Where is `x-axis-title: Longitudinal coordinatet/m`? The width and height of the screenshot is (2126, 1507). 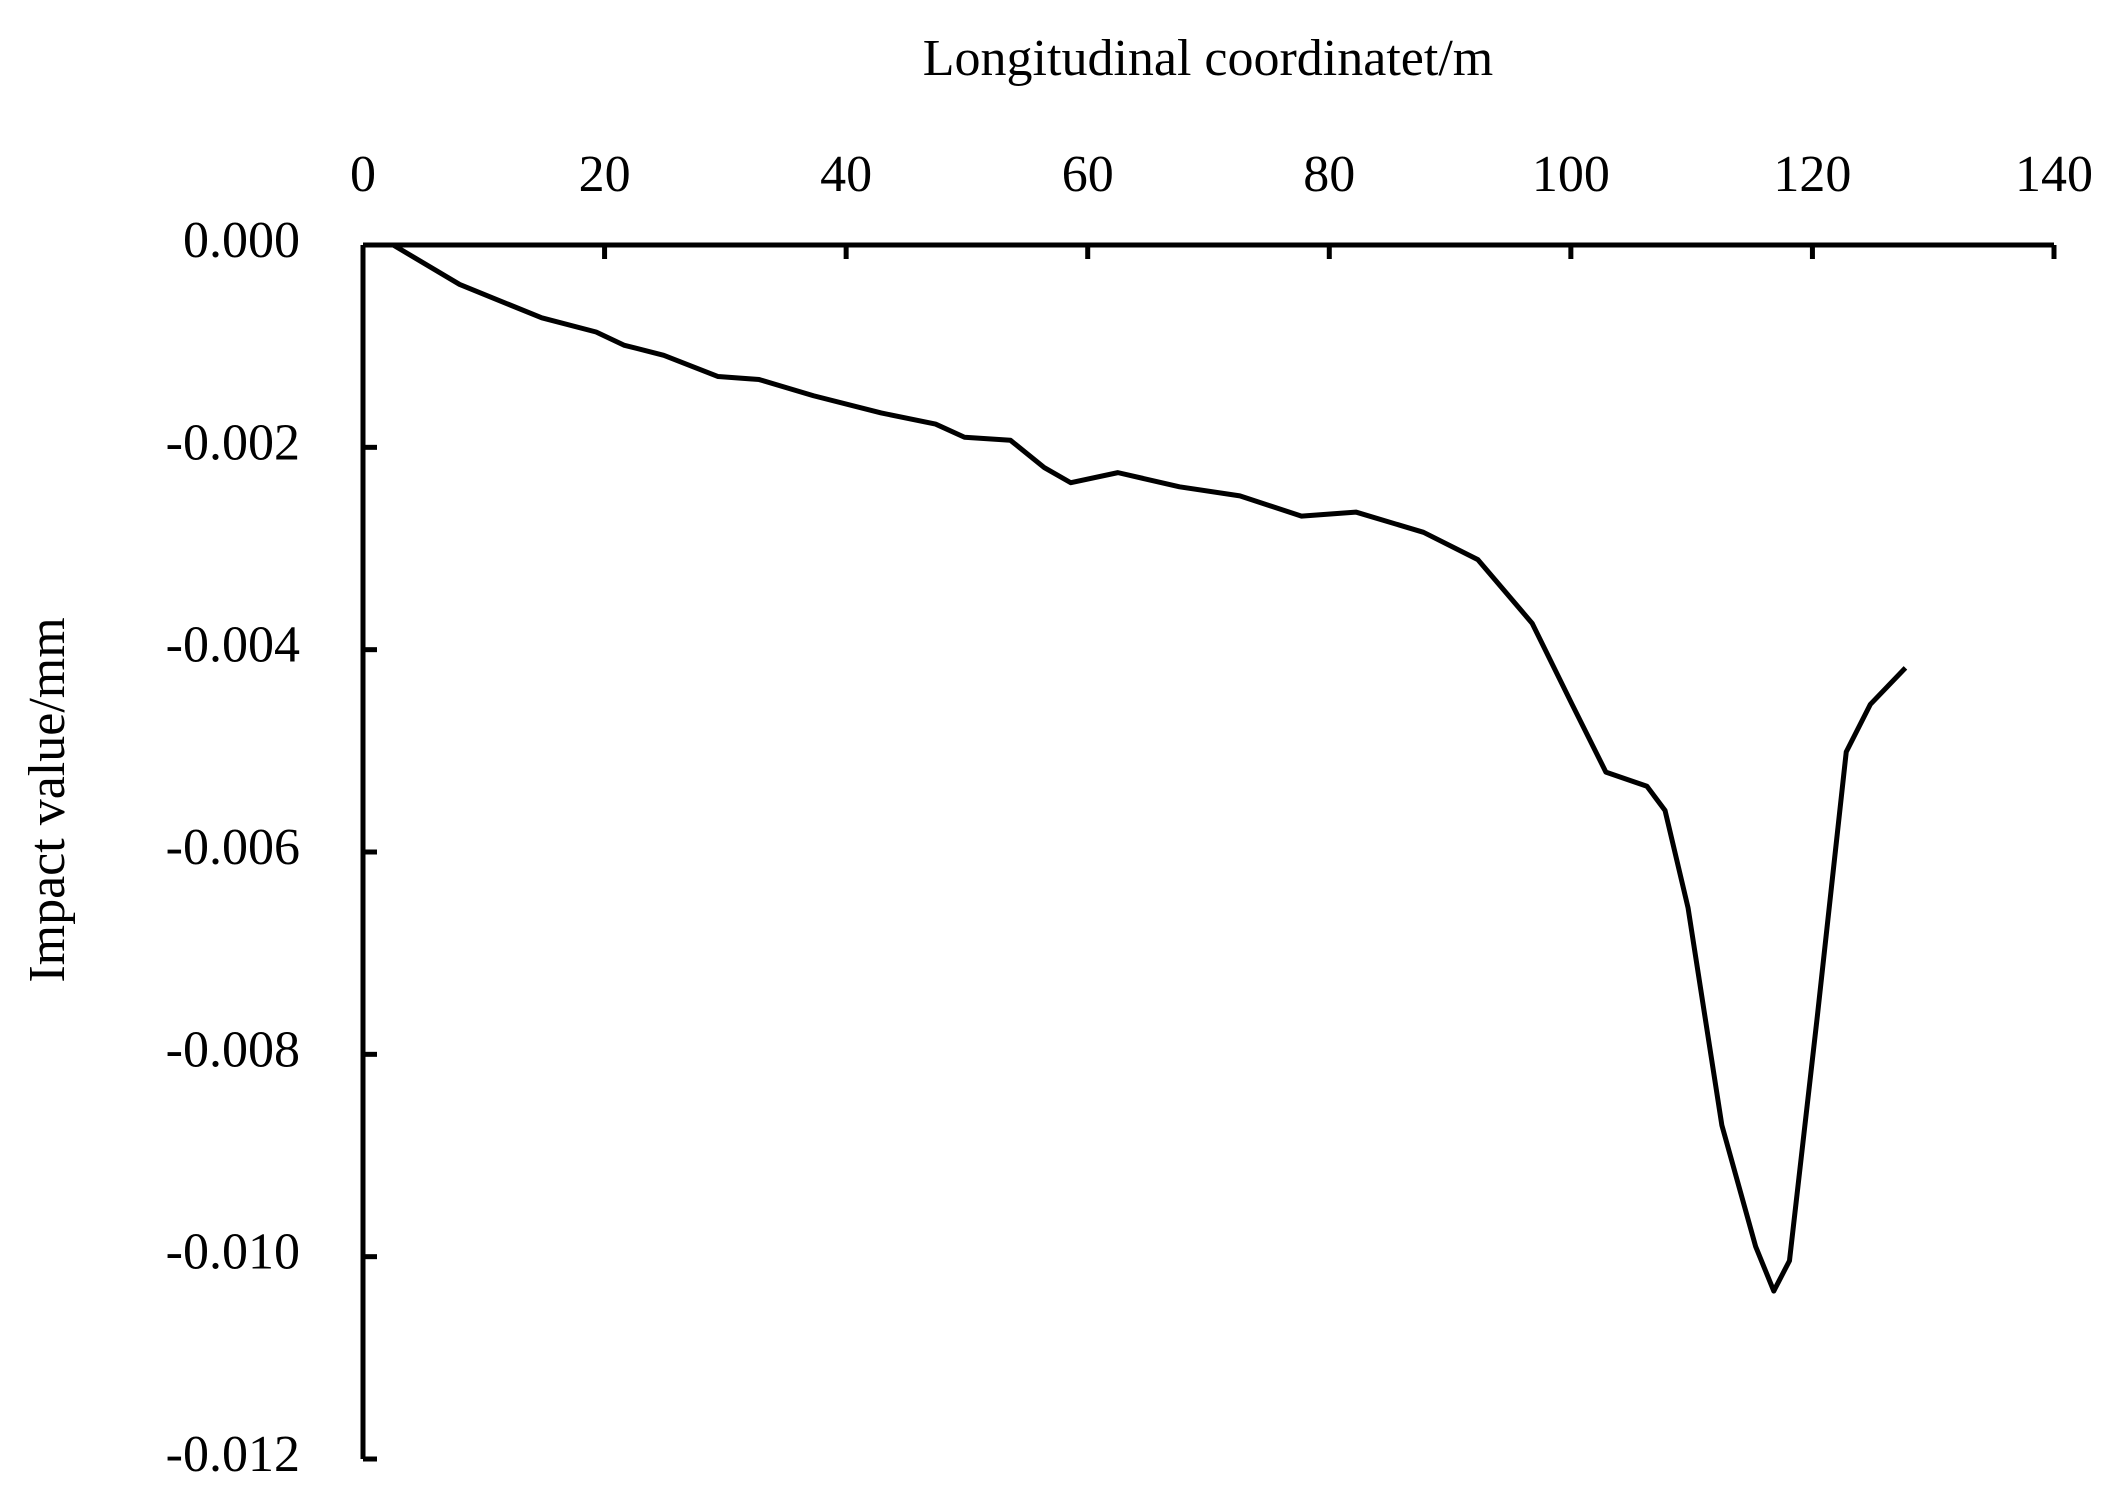 x-axis-title: Longitudinal coordinatet/m is located at coordinates (1208, 58).